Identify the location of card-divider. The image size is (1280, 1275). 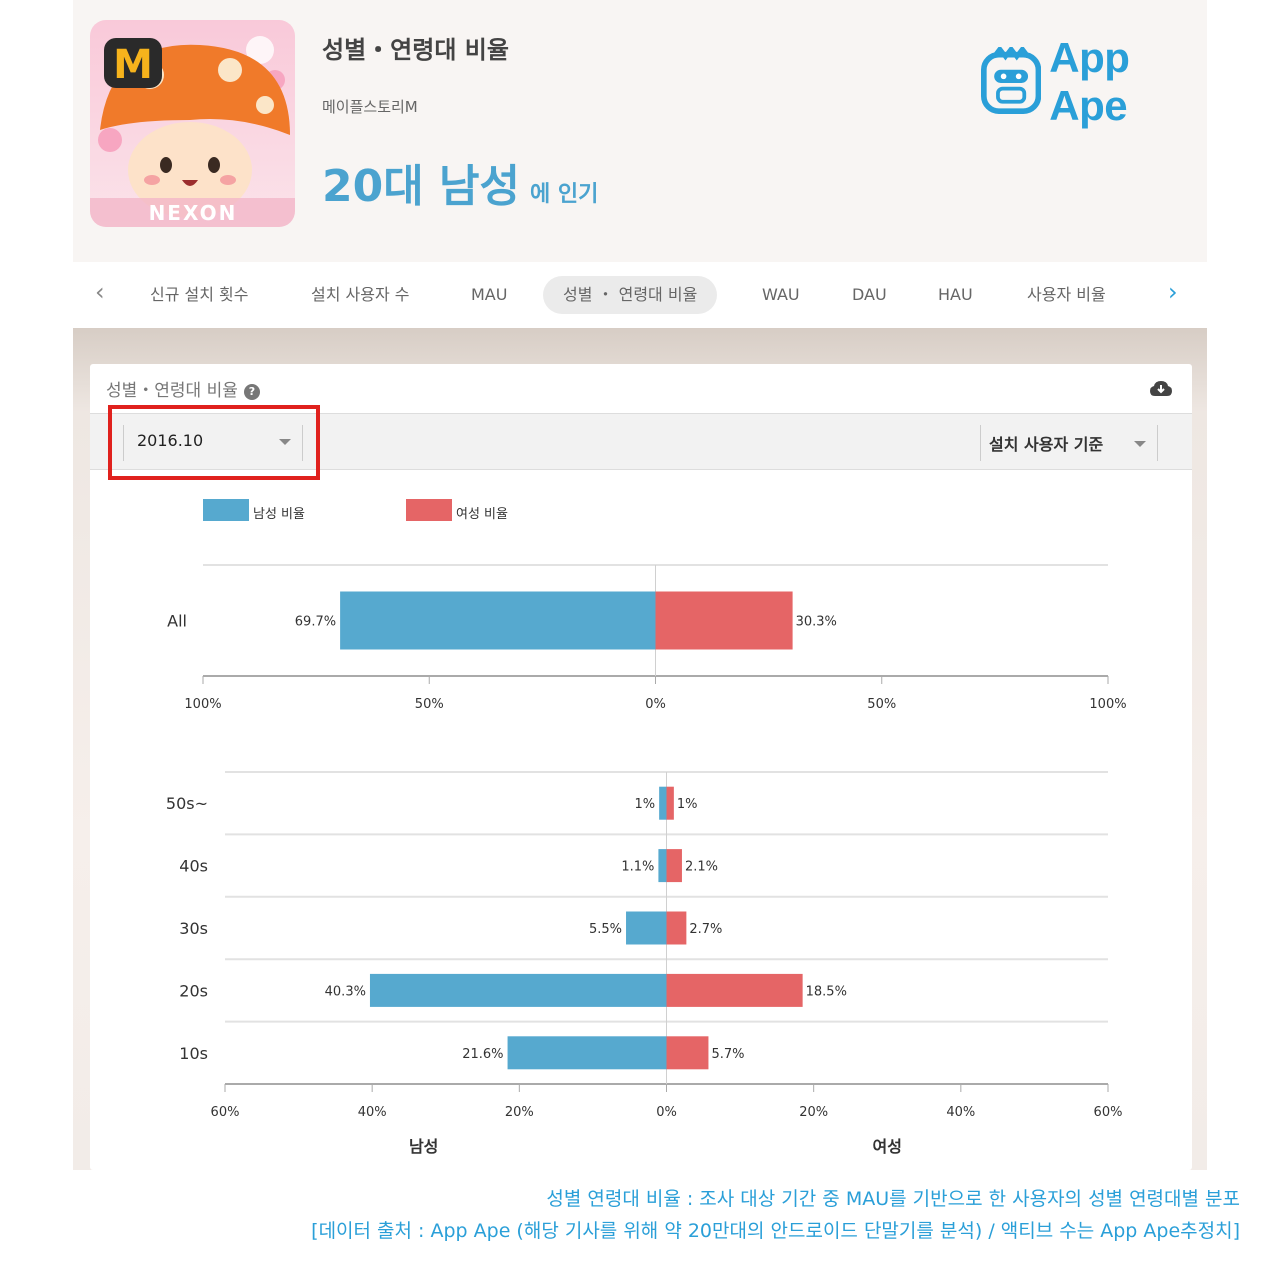
(641, 413).